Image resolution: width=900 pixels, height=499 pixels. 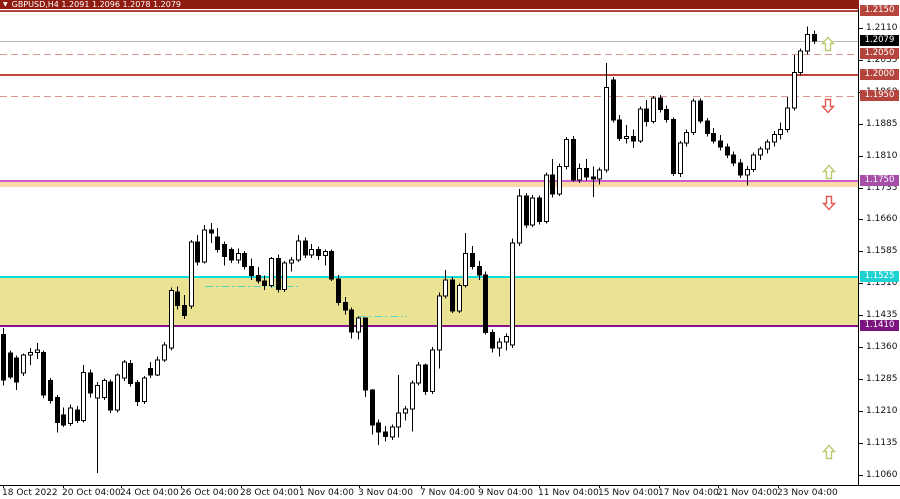 What do you see at coordinates (882, 475) in the screenshot?
I see `price-tick-label: 1.1060` at bounding box center [882, 475].